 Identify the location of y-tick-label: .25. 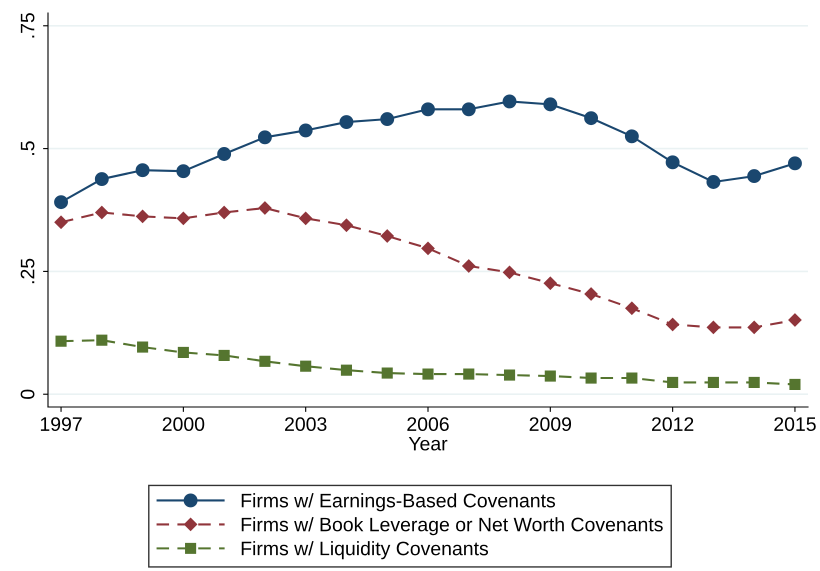
(27, 271).